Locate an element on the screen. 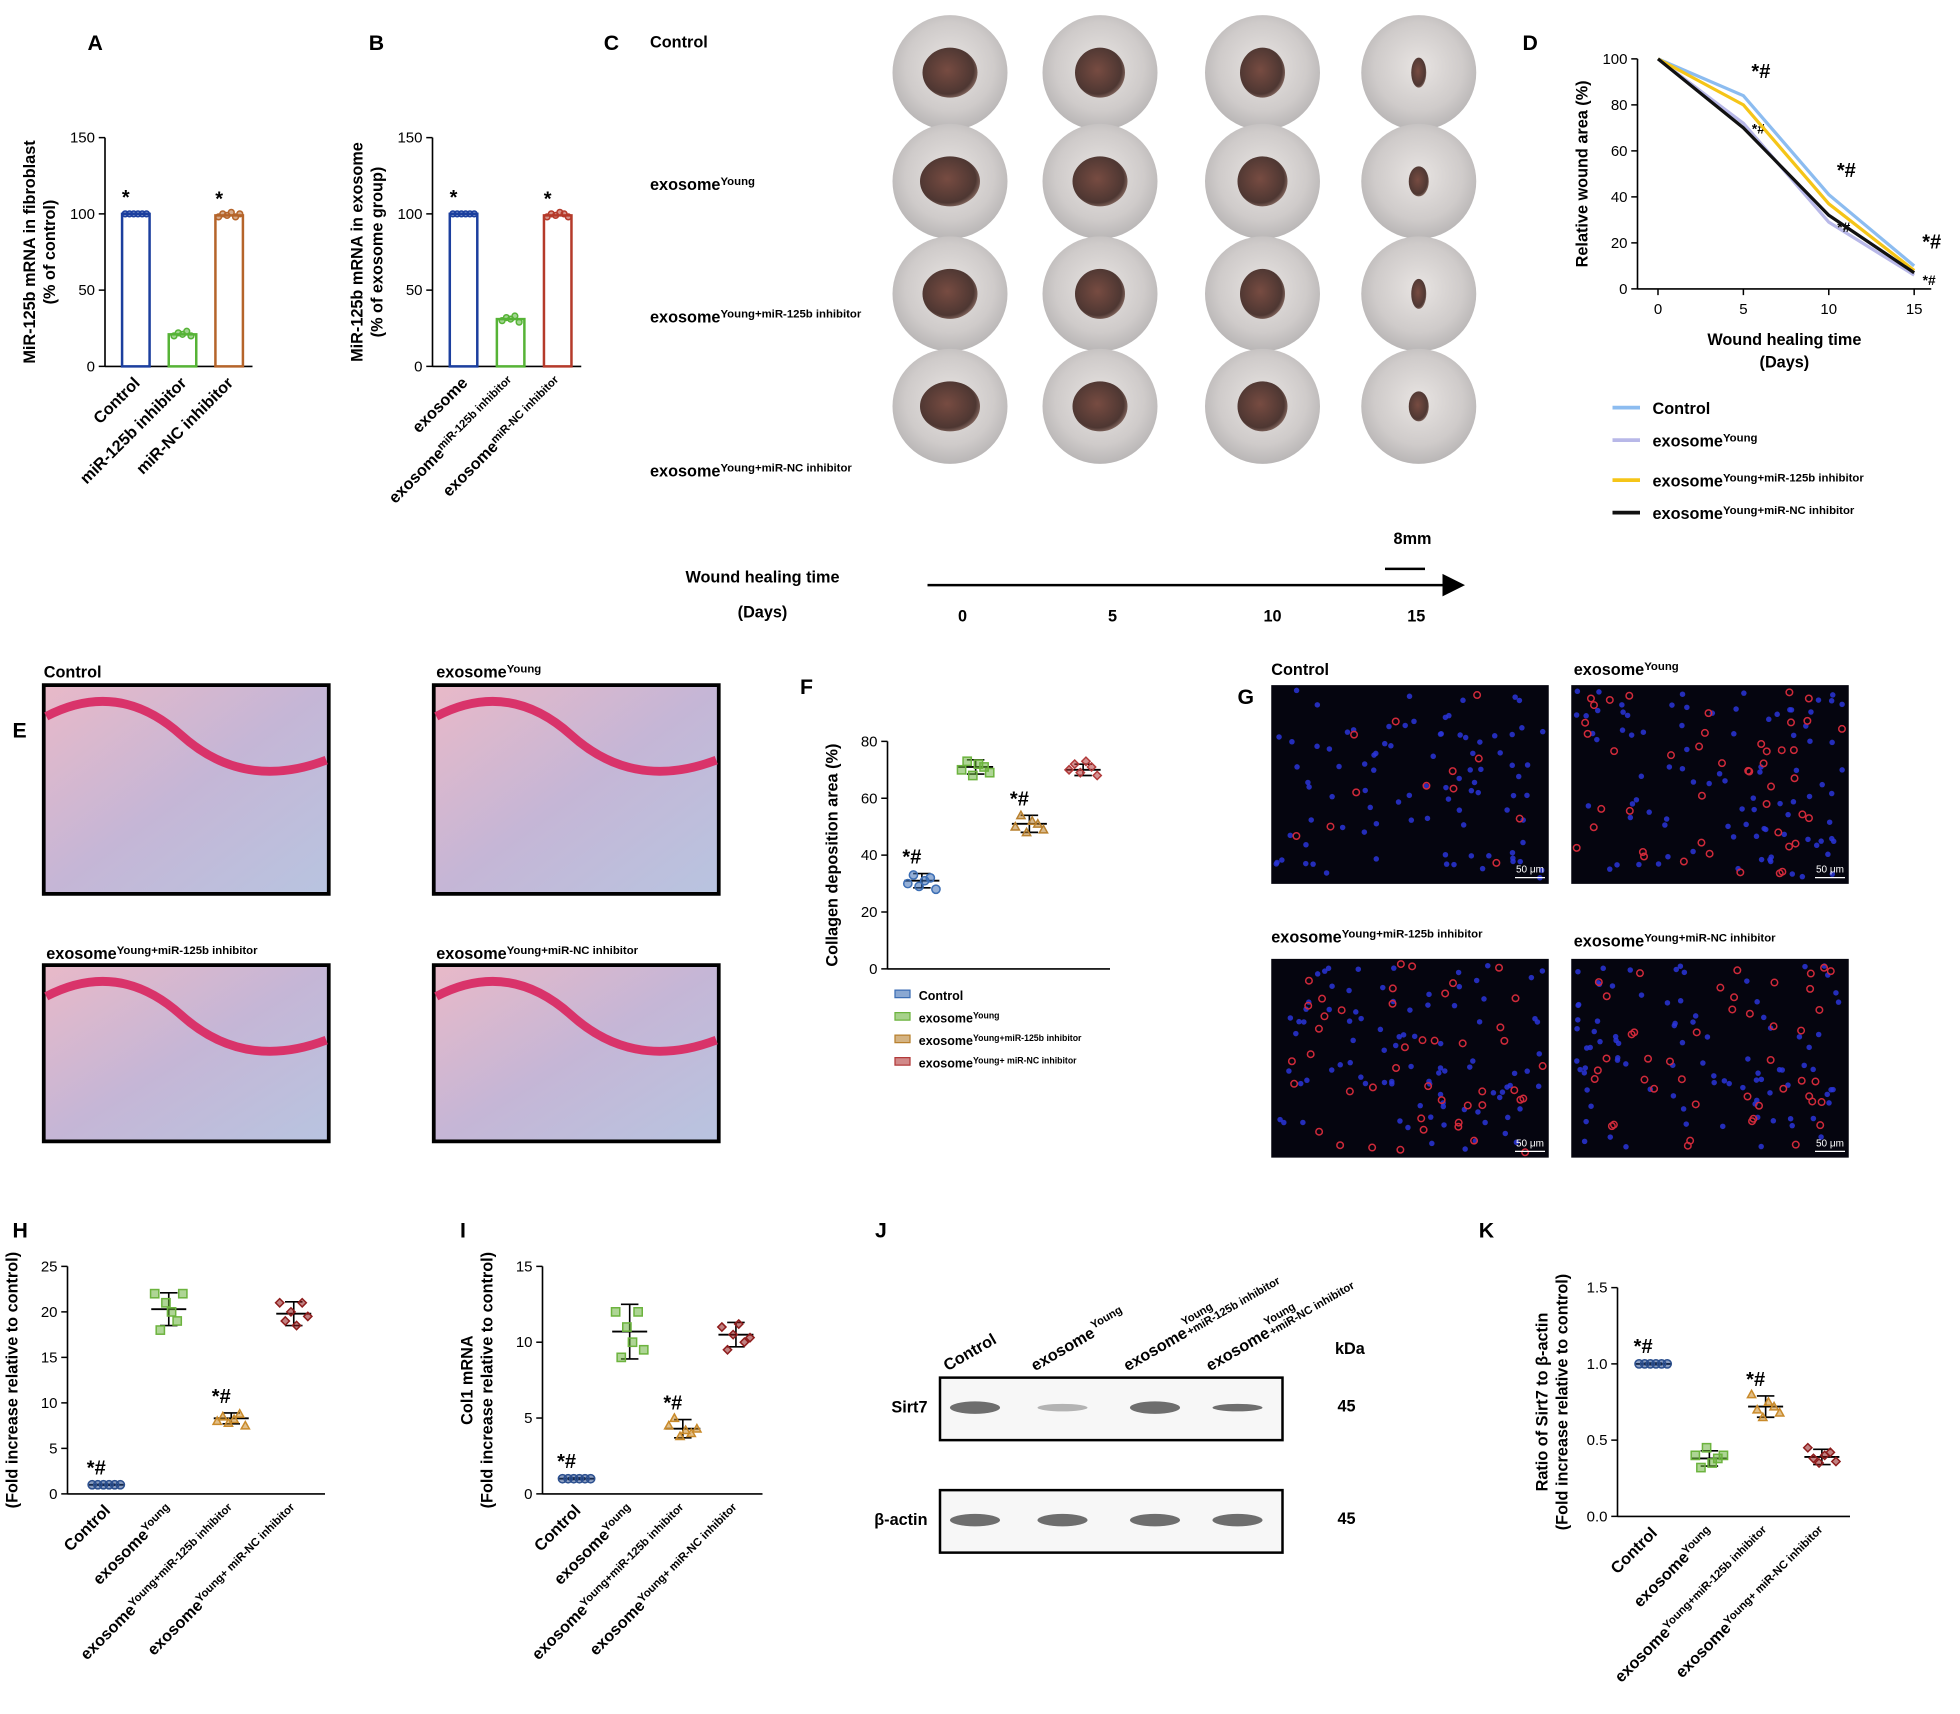 The height and width of the screenshot is (1714, 1960). epidermis is located at coordinates (186, 1016).